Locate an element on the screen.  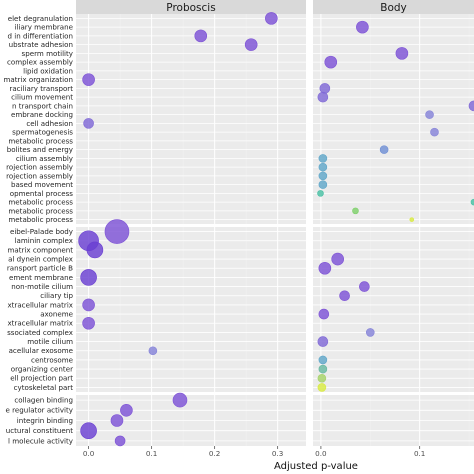
category-label: non-motile cilium is located at coordinates (42, 286).